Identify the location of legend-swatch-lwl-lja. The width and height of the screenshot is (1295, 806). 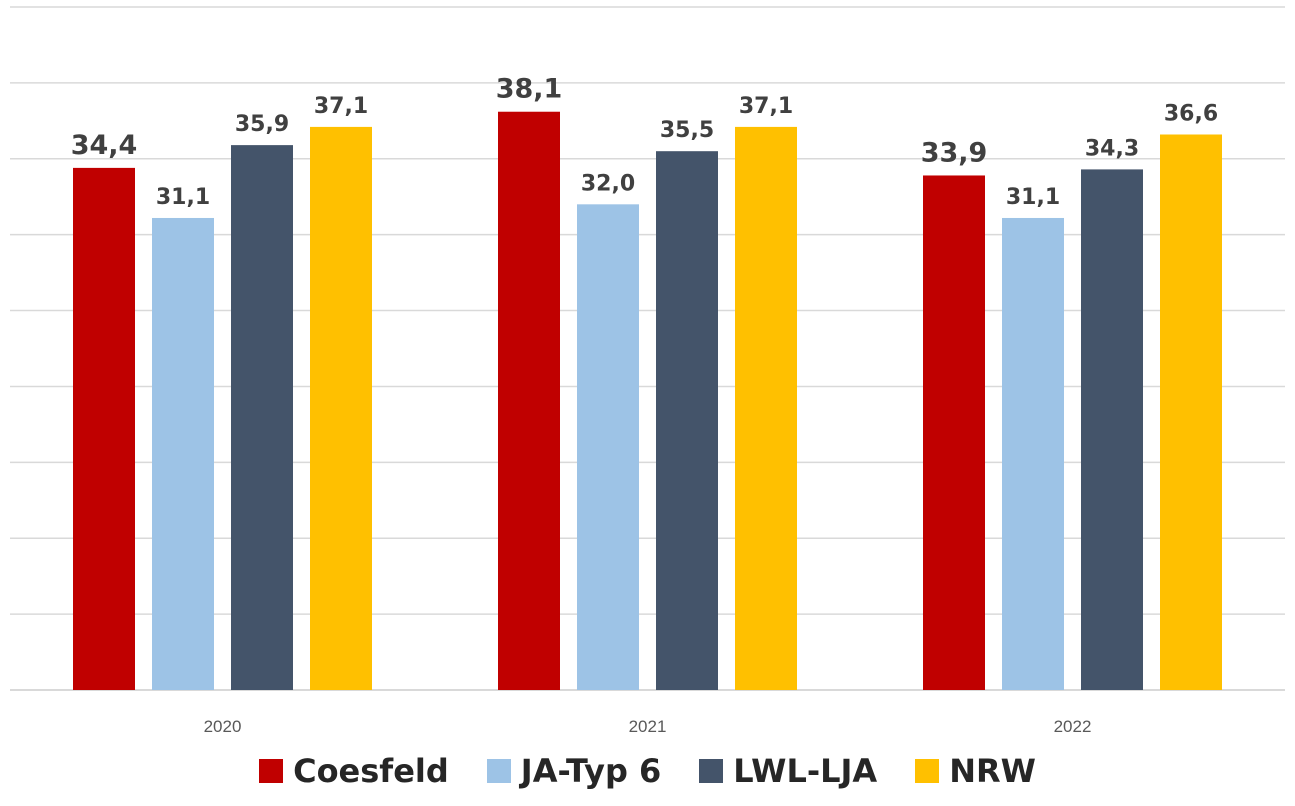
(711, 771).